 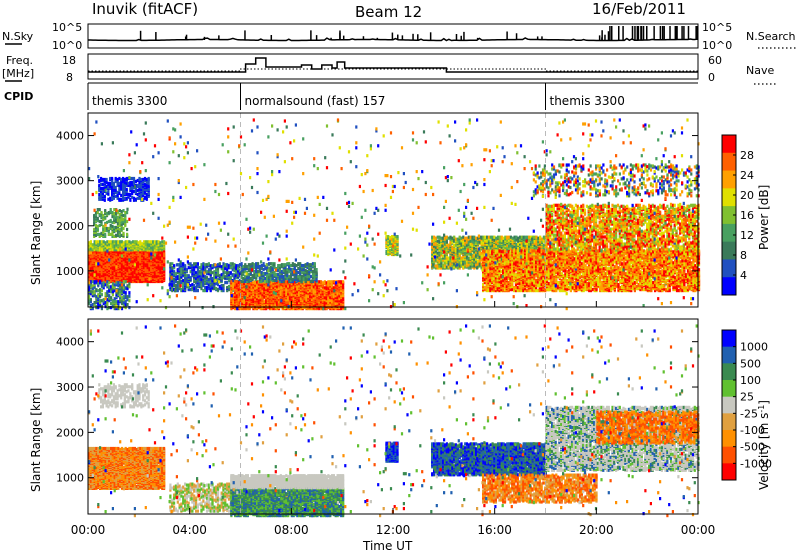 What do you see at coordinates (129, 101) in the screenshot?
I see `cpid-segment-label: themis 3300` at bounding box center [129, 101].